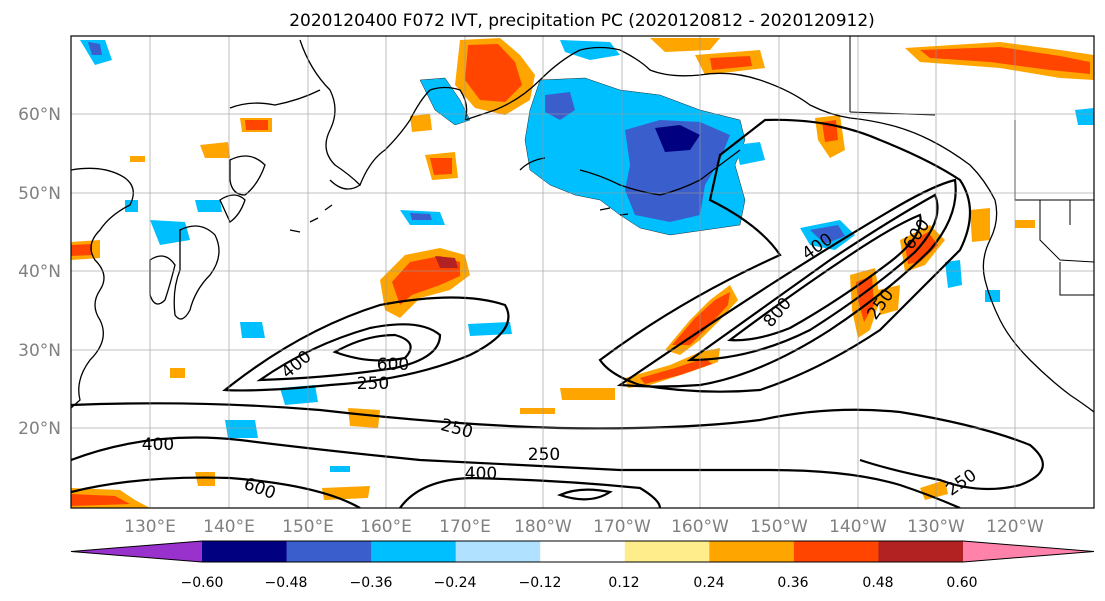 This screenshot has width=1105, height=601. What do you see at coordinates (858, 527) in the screenshot?
I see `lon-label: 140°W` at bounding box center [858, 527].